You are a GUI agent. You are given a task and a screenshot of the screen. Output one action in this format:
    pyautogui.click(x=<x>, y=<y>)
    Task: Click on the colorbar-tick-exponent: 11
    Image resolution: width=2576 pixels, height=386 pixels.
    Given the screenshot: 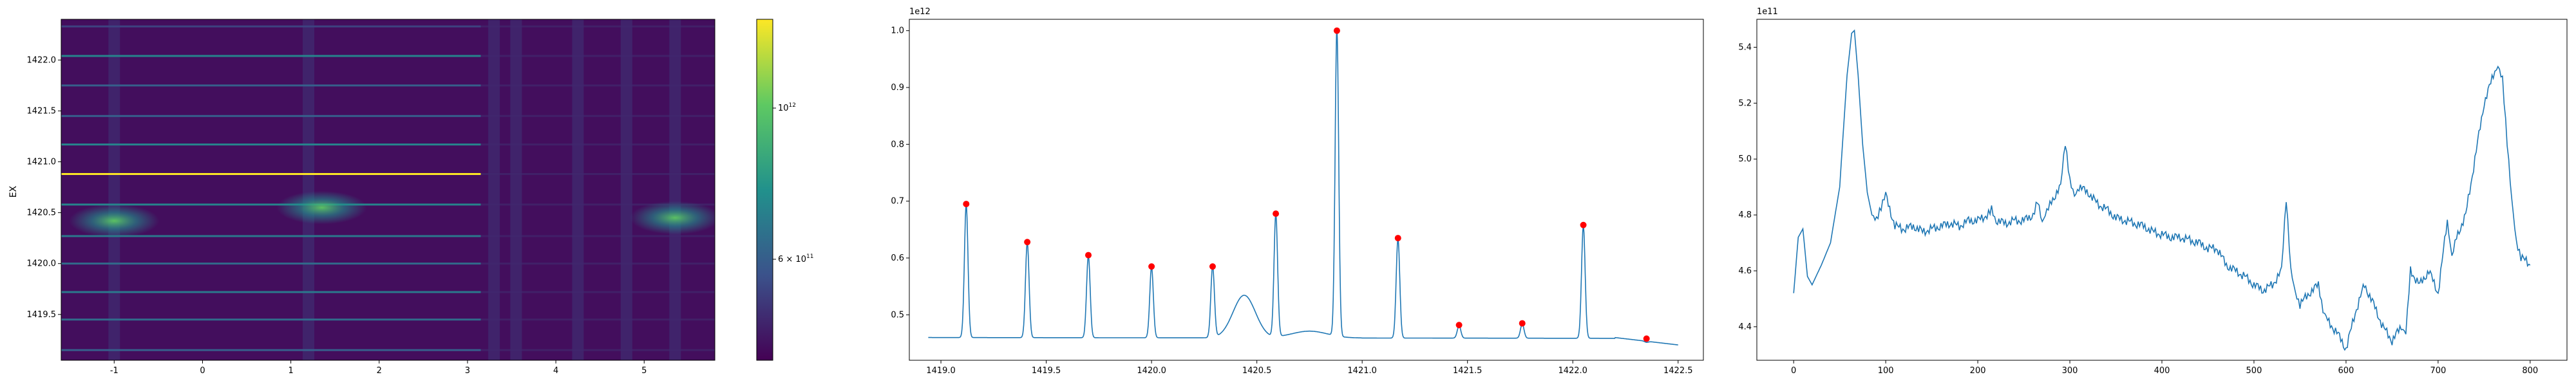 What is the action you would take?
    pyautogui.click(x=810, y=256)
    